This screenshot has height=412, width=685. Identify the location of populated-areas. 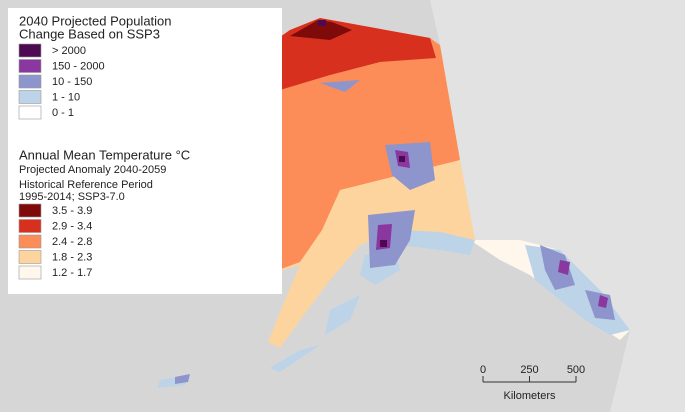
(361, 133).